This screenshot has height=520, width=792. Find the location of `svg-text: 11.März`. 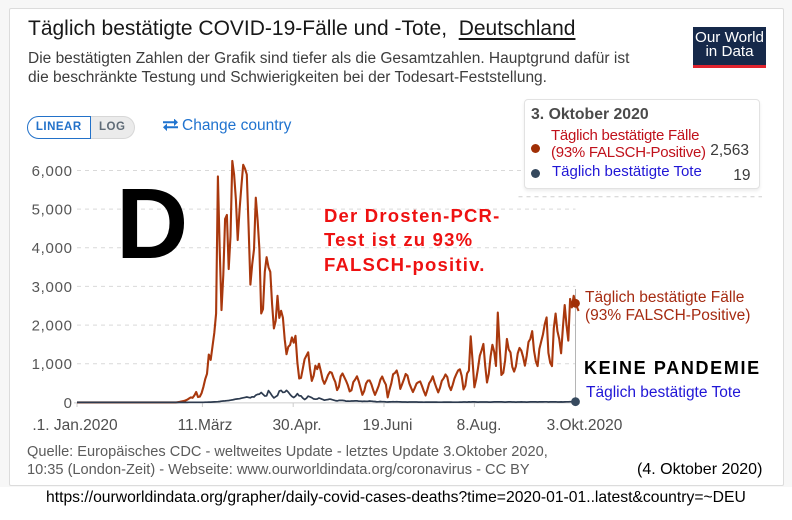

svg-text: 11.März is located at coordinates (205, 425).